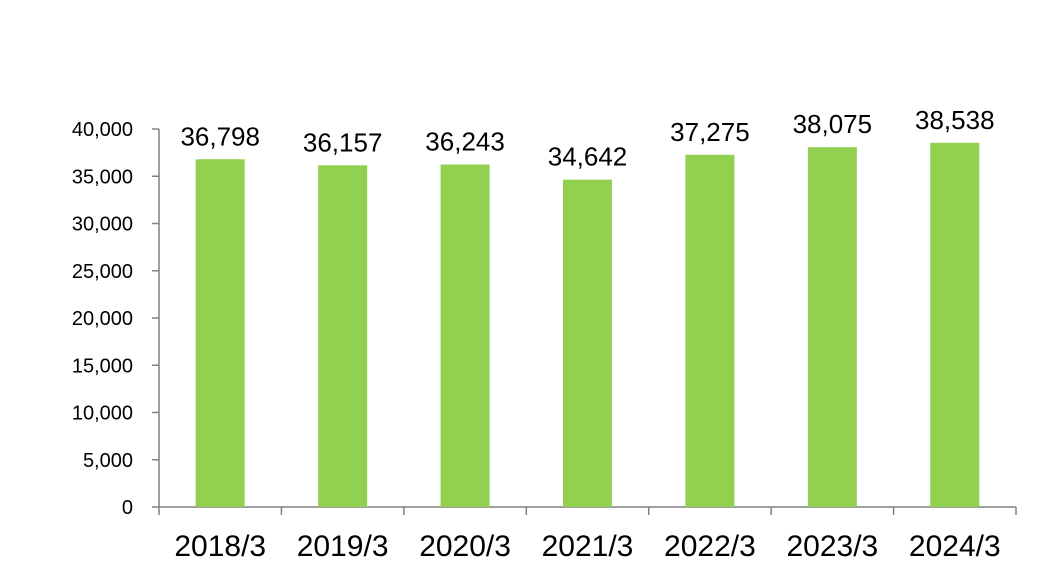 This screenshot has height=568, width=1056. I want to click on x-tick-label: 2018/3, so click(220, 546).